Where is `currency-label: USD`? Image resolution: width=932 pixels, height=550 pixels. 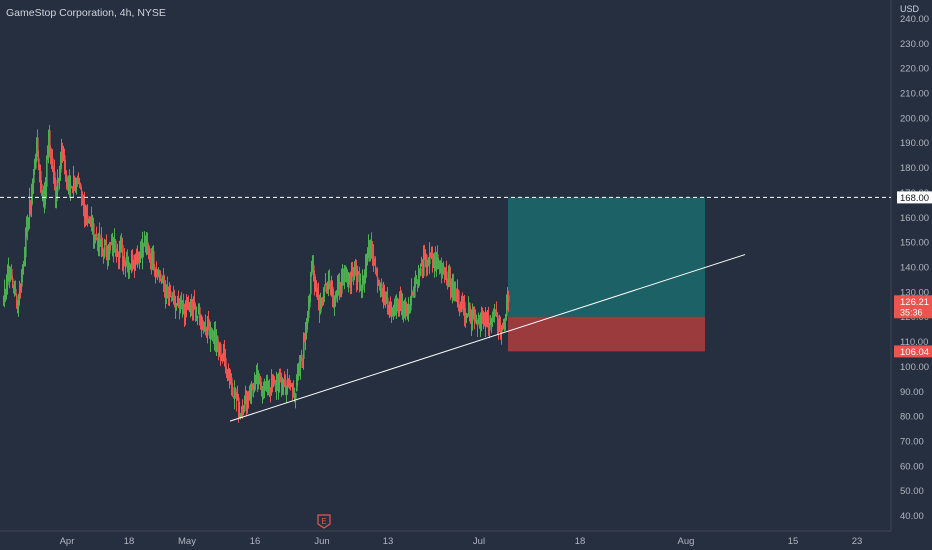 currency-label: USD is located at coordinates (910, 9).